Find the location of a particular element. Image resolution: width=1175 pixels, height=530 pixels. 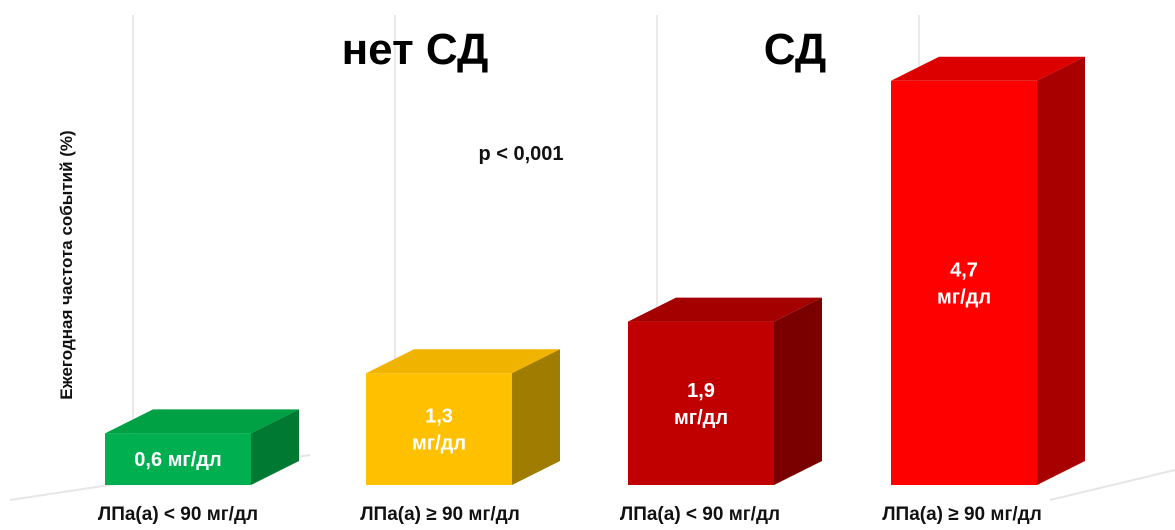

bar: 0,6 мг/дл is located at coordinates (202, 447).